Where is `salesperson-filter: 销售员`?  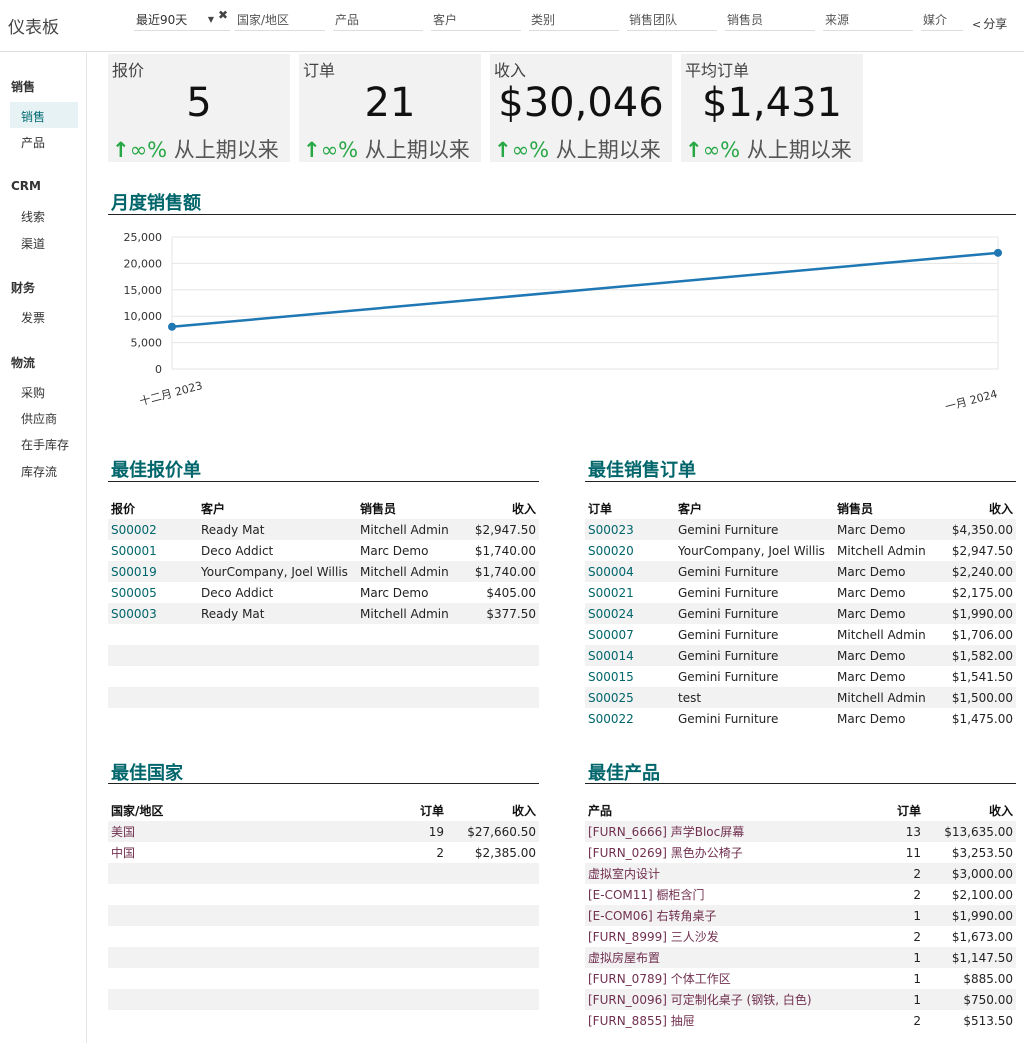
salesperson-filter: 销售员 is located at coordinates (770, 21).